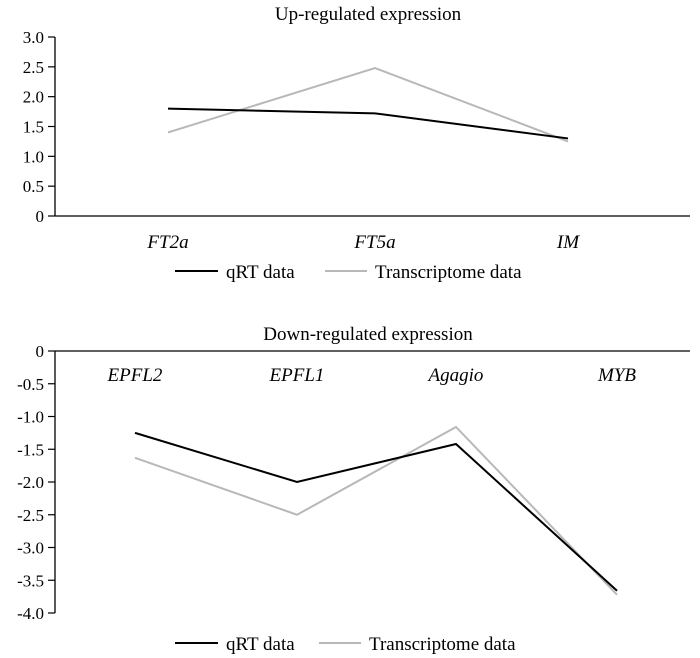 Image resolution: width=700 pixels, height=658 pixels. Describe the element at coordinates (442, 644) in the screenshot. I see `chart-2-legend-label-transcriptome: Transcriptome data` at that location.